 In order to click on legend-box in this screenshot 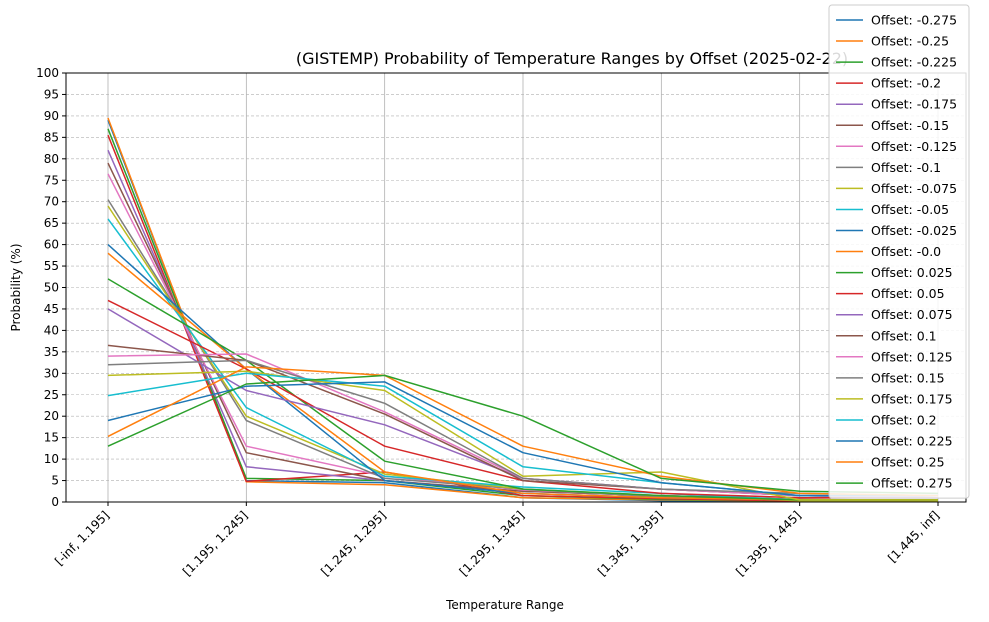, I will do `click(899, 251)`.